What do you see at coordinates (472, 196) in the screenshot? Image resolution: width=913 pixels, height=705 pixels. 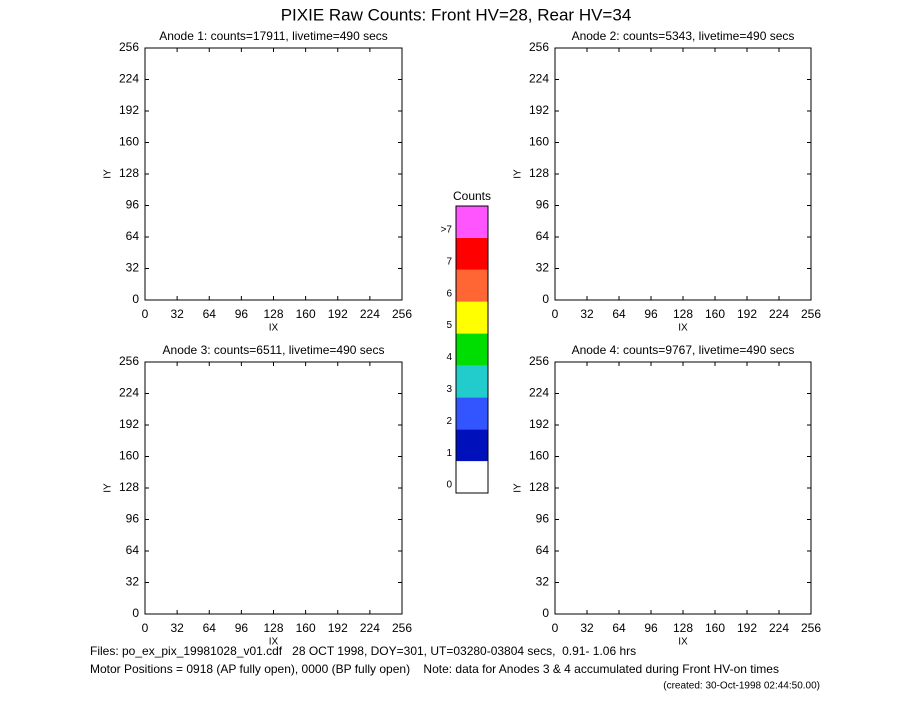 I see `colorbar-title: Counts` at bounding box center [472, 196].